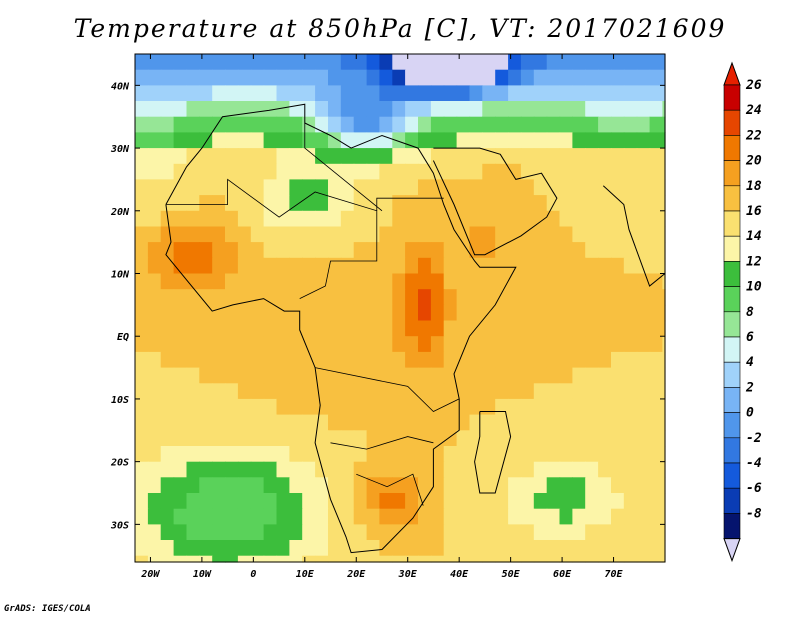 This screenshot has height=618, width=800. Describe the element at coordinates (754, 463) in the screenshot. I see `colorbar-label: -4` at that location.